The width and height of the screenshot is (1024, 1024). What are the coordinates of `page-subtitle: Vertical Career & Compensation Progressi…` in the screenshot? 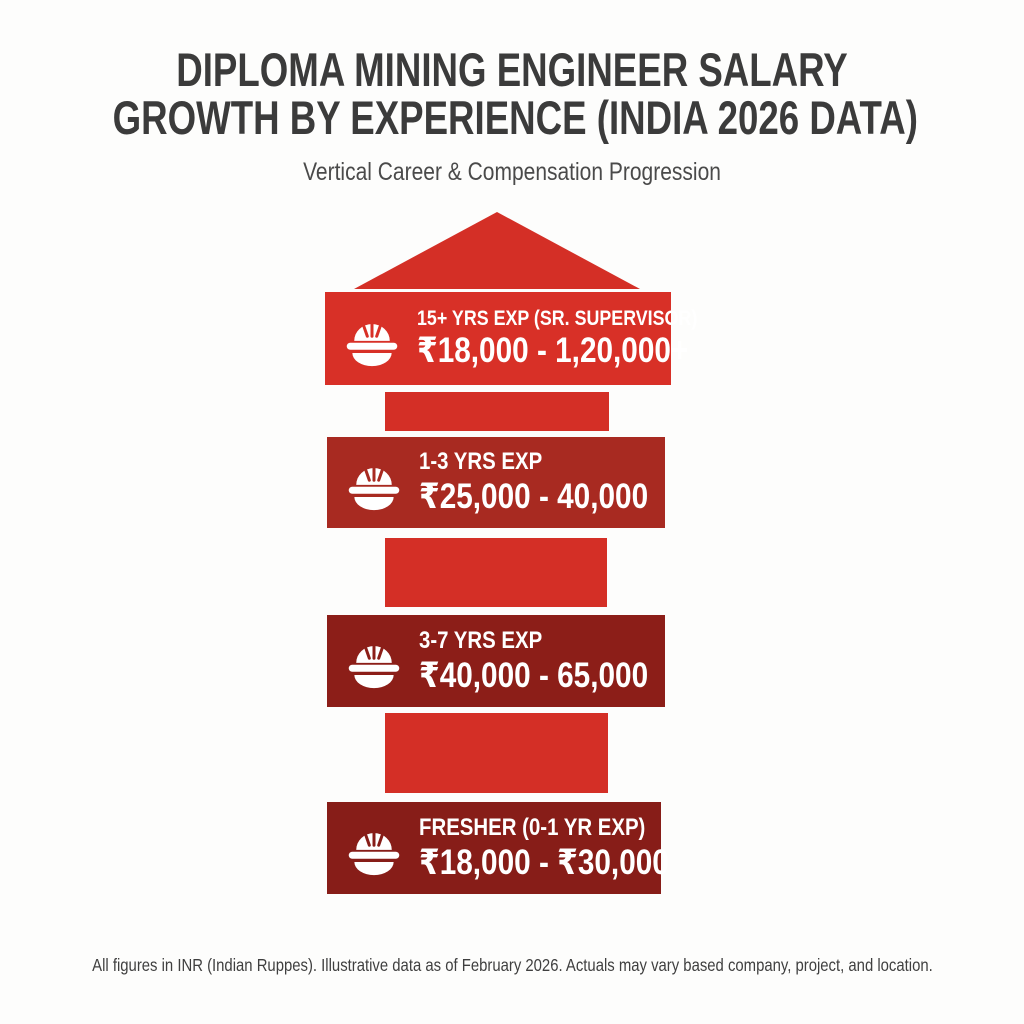 It's located at (512, 172).